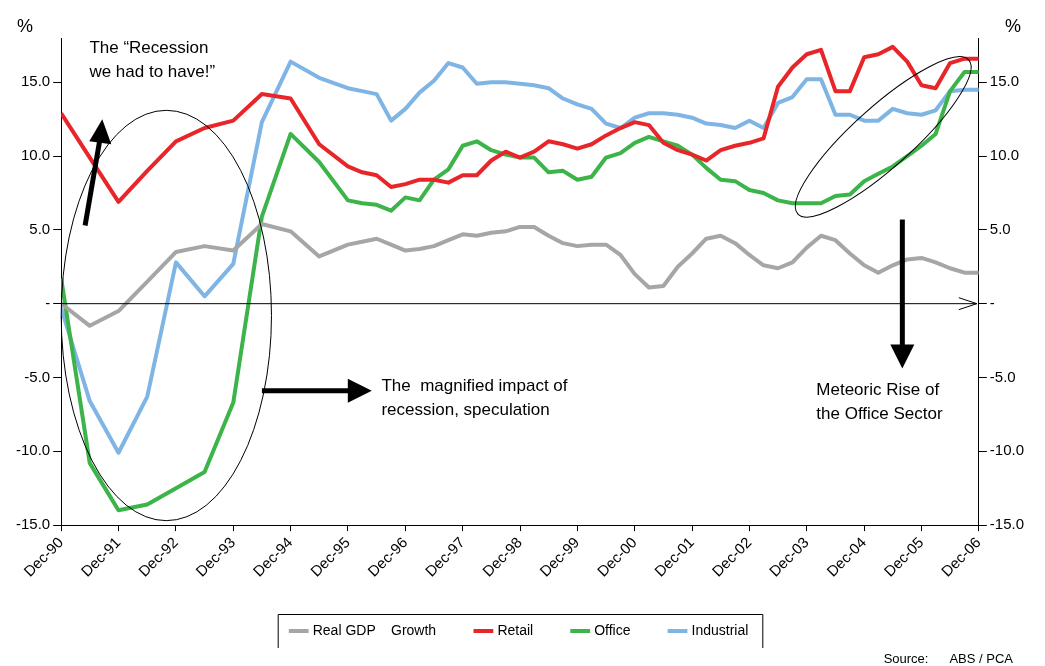 Image resolution: width=1045 pixels, height=666 pixels. Describe the element at coordinates (35, 81) in the screenshot. I see `y-tick-label: 15.0` at that location.